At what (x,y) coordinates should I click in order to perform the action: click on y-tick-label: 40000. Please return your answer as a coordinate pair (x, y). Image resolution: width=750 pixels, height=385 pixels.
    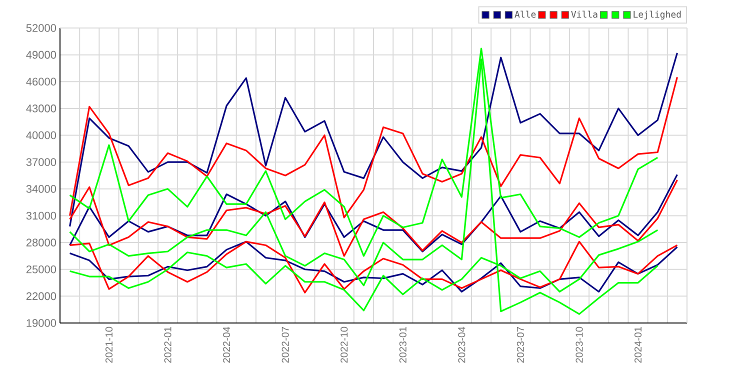
    Looking at the image, I should click on (41, 135).